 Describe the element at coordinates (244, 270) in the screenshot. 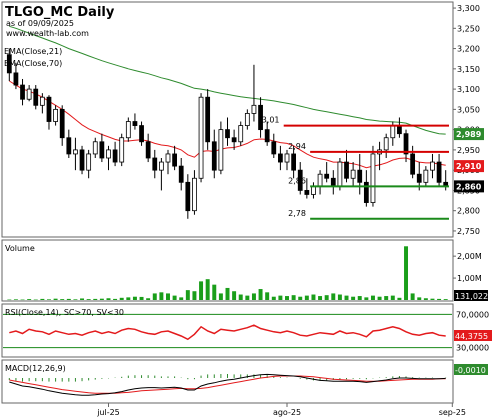

I see `volume-panel: 2,00M 1,00M Volume 131,022` at that location.